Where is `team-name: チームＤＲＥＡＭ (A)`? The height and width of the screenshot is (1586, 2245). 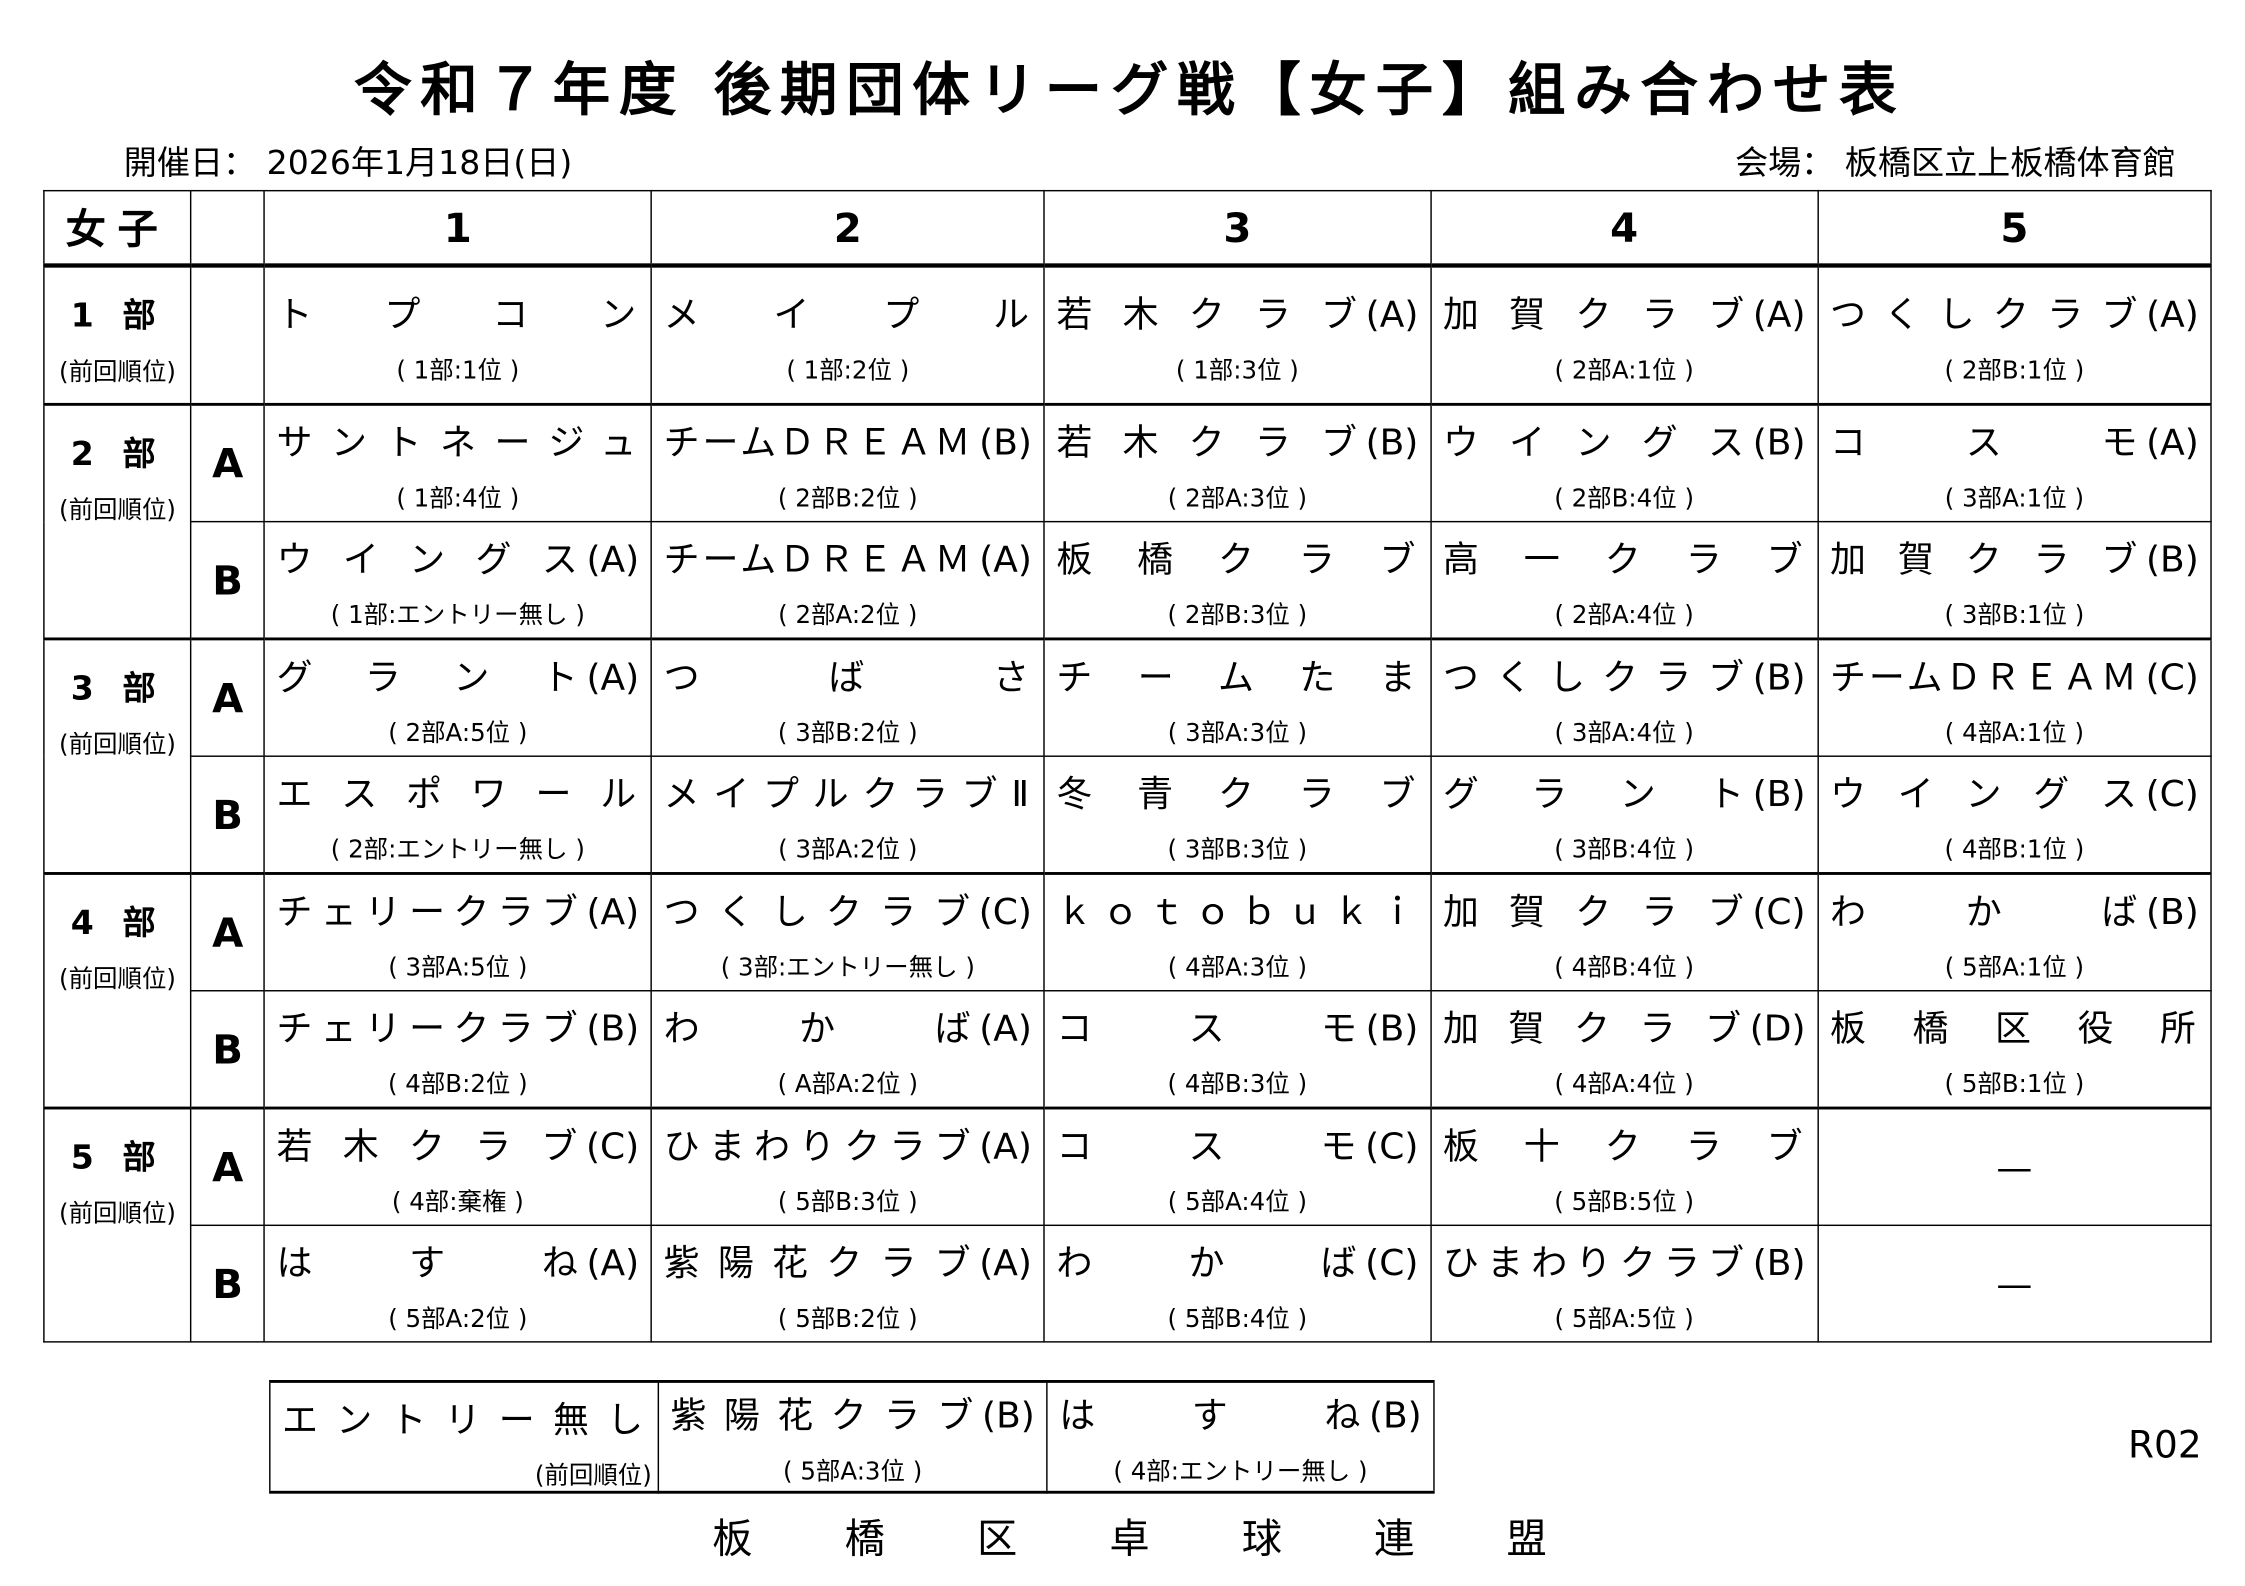
team-name: チームＤＲＥＡＭ (A) is located at coordinates (848, 556).